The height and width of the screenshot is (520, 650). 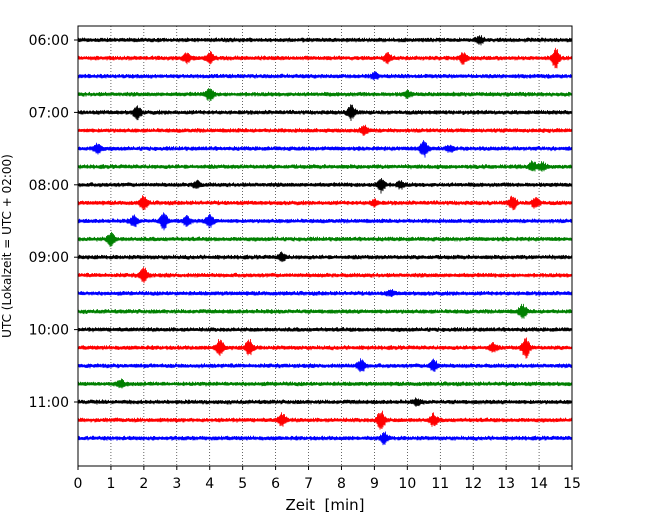 I want to click on x-tick-label: 15, so click(x=572, y=484).